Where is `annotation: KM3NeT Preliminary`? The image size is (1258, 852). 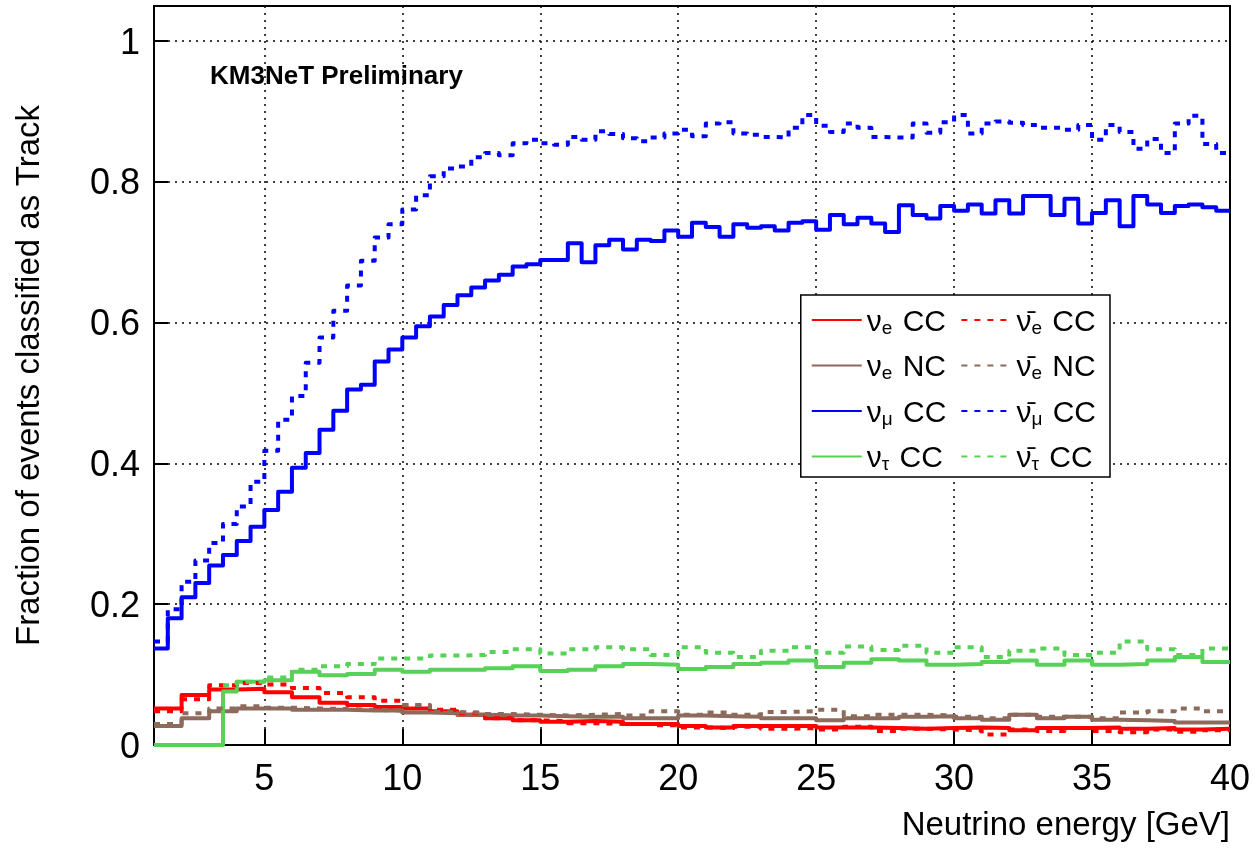
annotation: KM3NeT Preliminary is located at coordinates (337, 75).